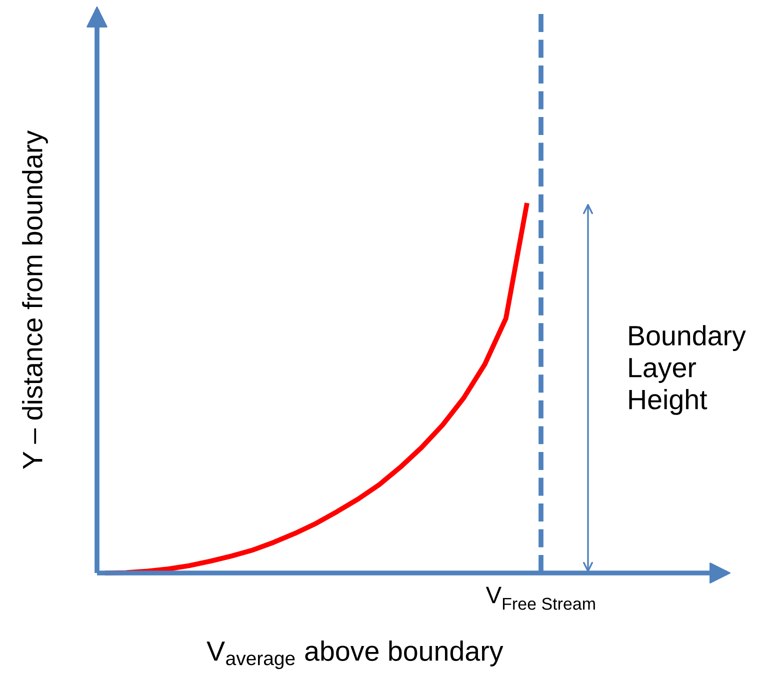  What do you see at coordinates (35, 299) in the screenshot?
I see `y-axis-title: Y – distance from boundary` at bounding box center [35, 299].